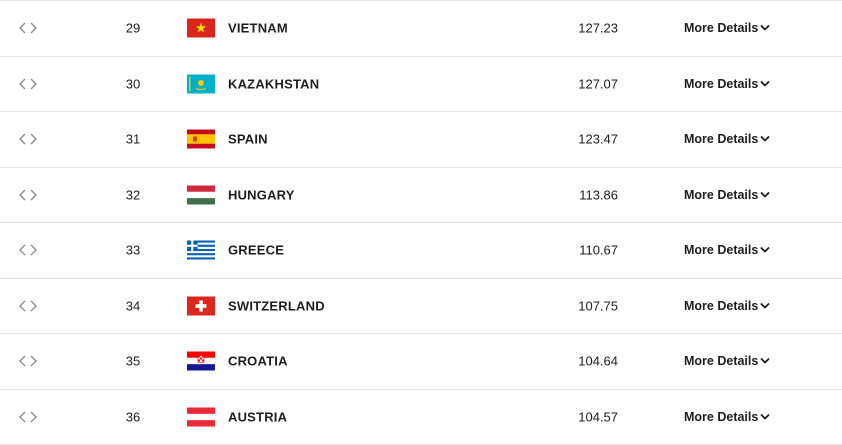 The height and width of the screenshot is (445, 842). What do you see at coordinates (421, 251) in the screenshot?
I see `table-row: 33 GREECE 110.67 More Details` at bounding box center [421, 251].